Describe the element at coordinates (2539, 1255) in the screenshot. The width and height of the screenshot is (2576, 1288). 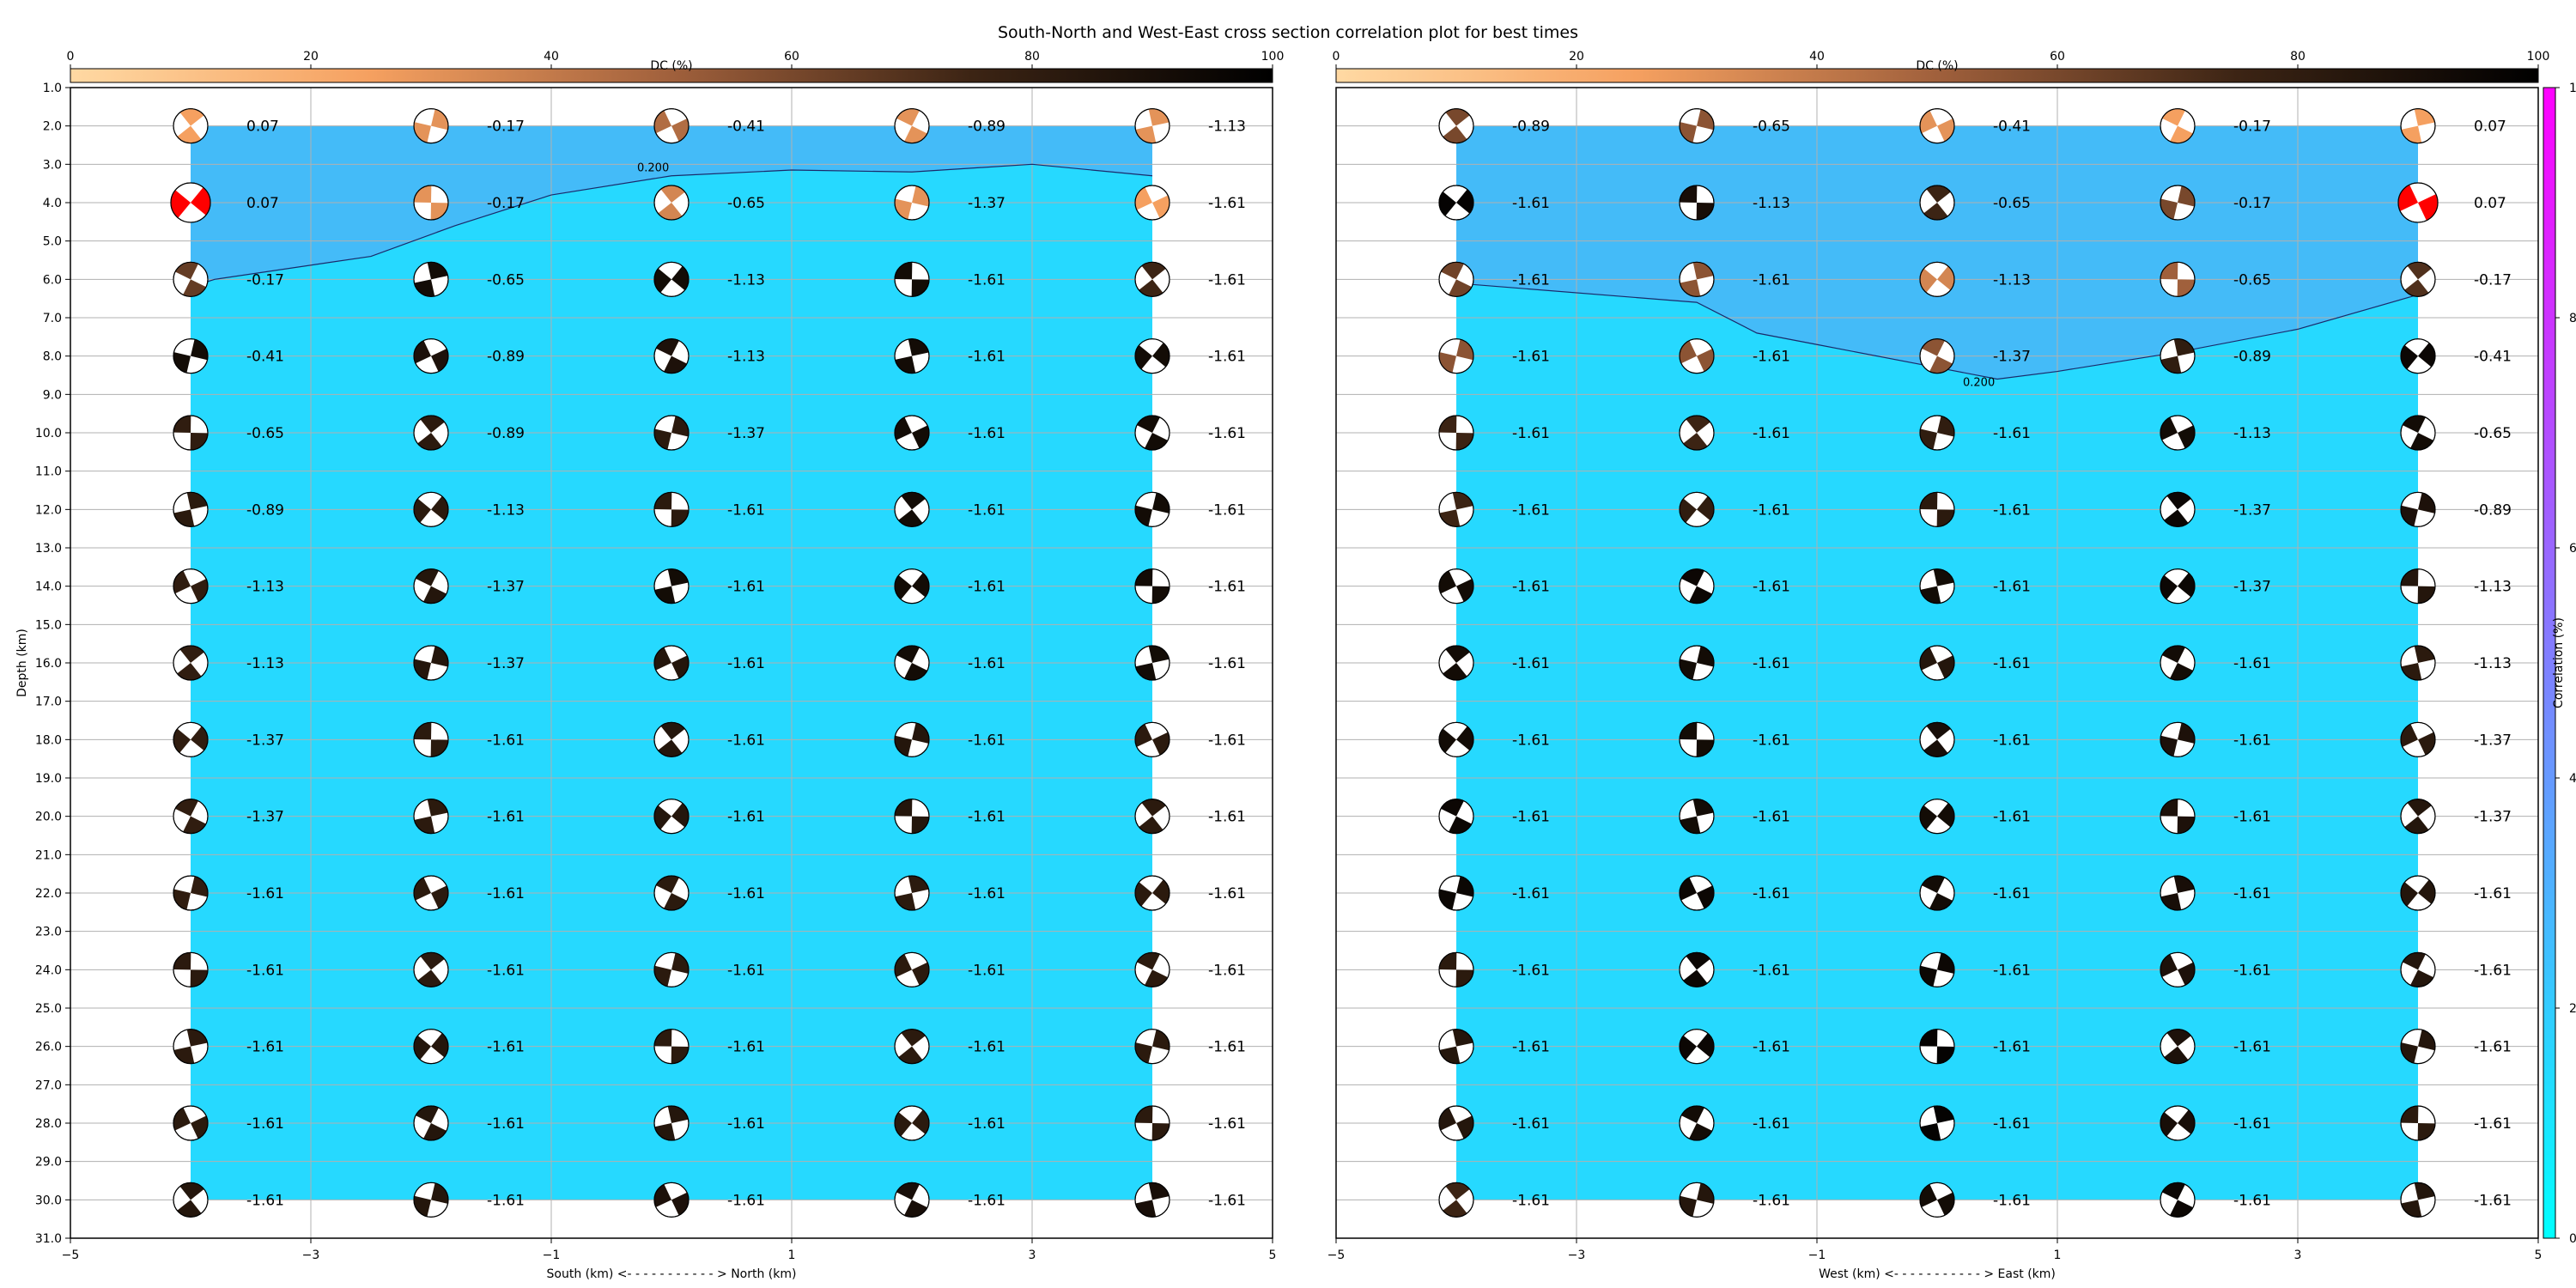
I see `x-tick-label: 5` at that location.